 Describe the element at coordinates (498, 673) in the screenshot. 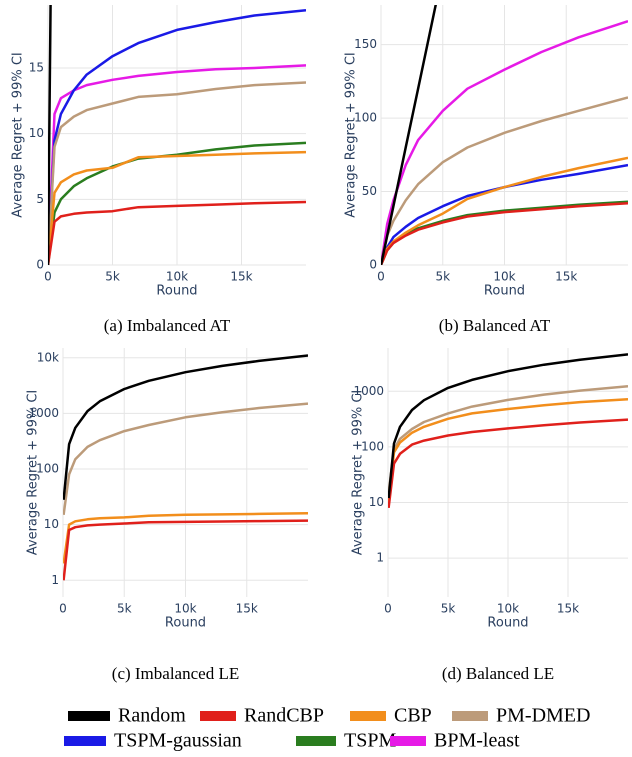

I see `caption: (d) Balanced LE` at that location.